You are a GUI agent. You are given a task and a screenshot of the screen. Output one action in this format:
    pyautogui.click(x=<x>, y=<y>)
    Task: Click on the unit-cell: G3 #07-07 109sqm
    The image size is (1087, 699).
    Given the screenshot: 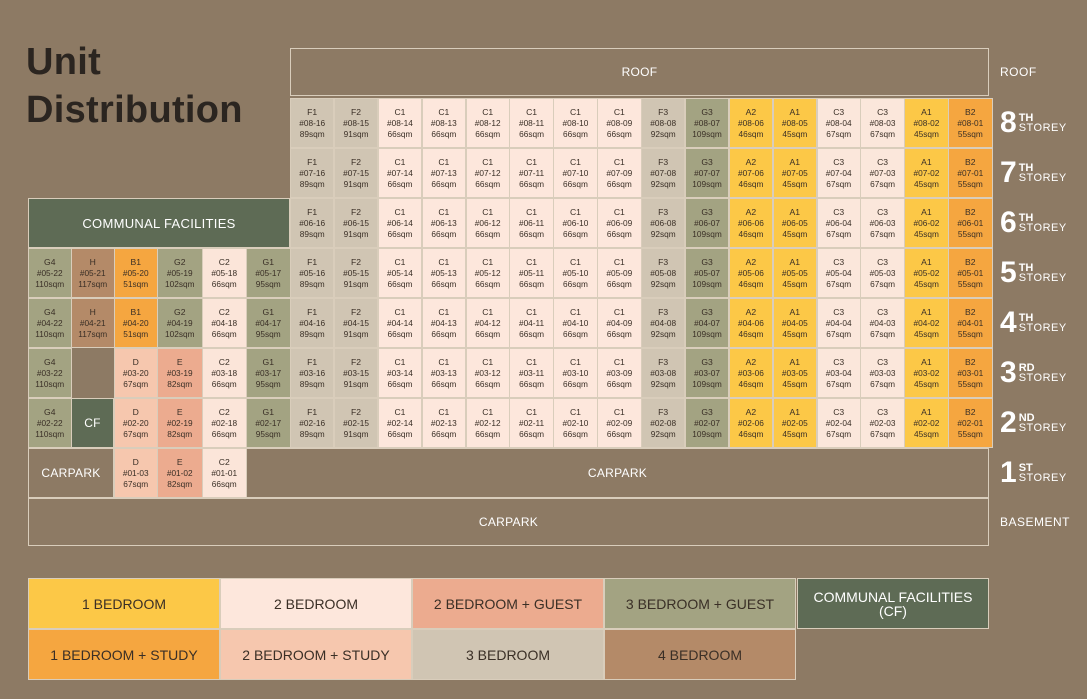 What is the action you would take?
    pyautogui.click(x=707, y=173)
    